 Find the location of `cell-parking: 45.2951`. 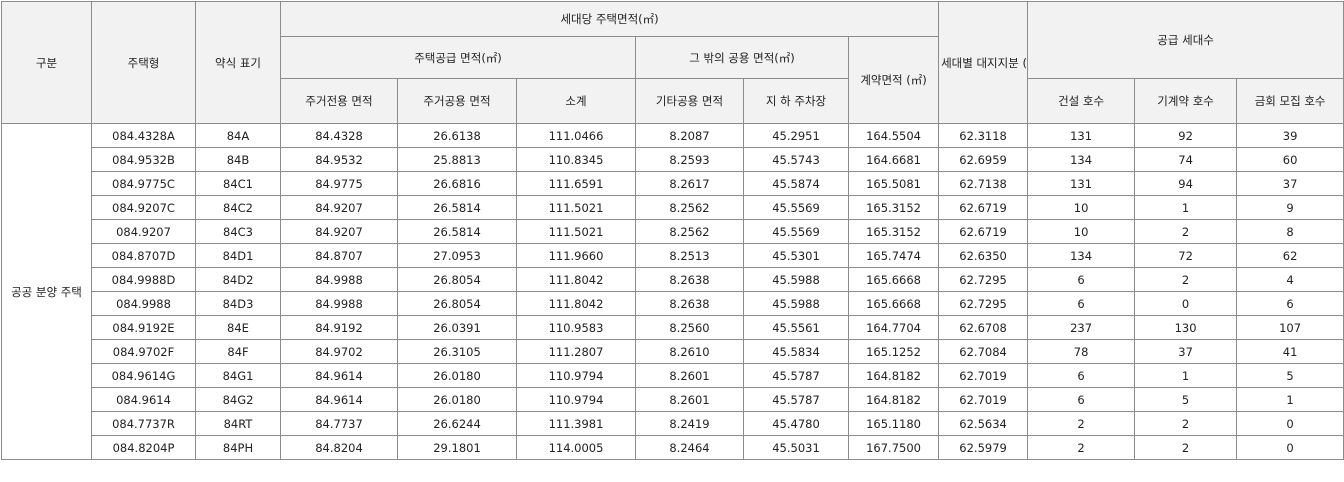

cell-parking: 45.2951 is located at coordinates (796, 135).